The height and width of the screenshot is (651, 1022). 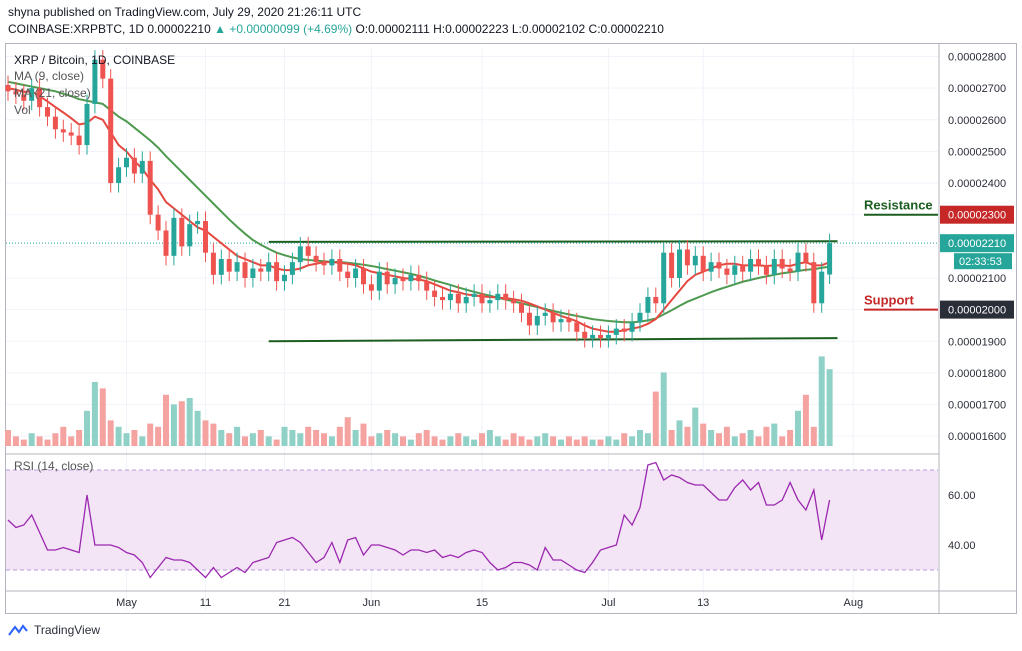 I want to click on ma9-legend: MA (9, close), so click(x=49, y=76).